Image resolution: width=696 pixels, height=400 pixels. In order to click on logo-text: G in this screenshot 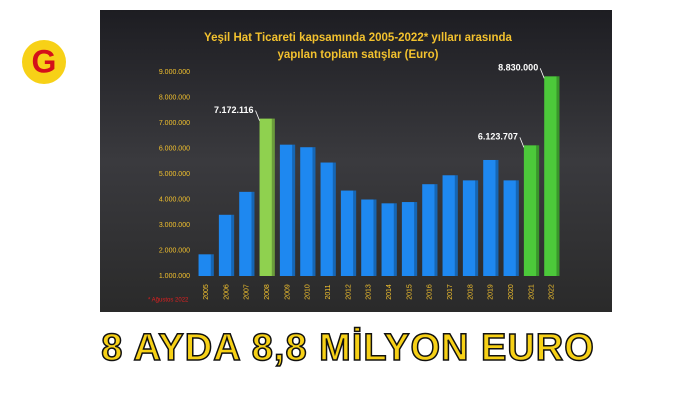, I will do `click(44, 61)`.